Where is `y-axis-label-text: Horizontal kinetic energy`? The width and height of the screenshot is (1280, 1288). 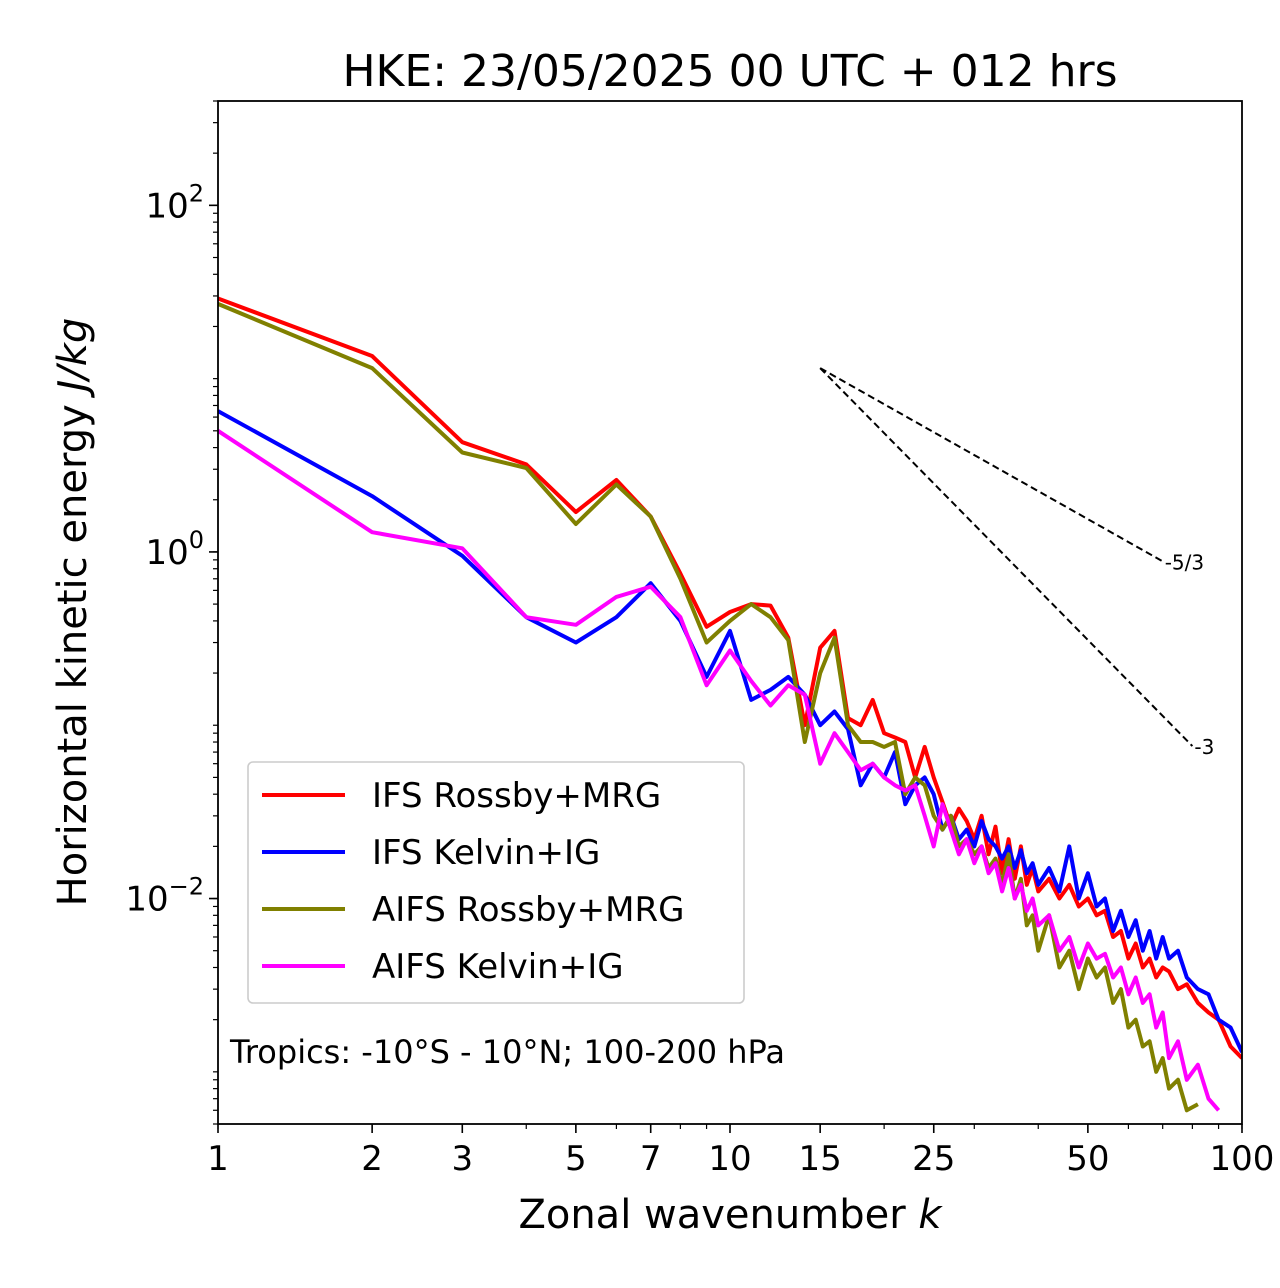
y-axis-label-text: Horizontal kinetic energy is located at coordinates (73, 655).